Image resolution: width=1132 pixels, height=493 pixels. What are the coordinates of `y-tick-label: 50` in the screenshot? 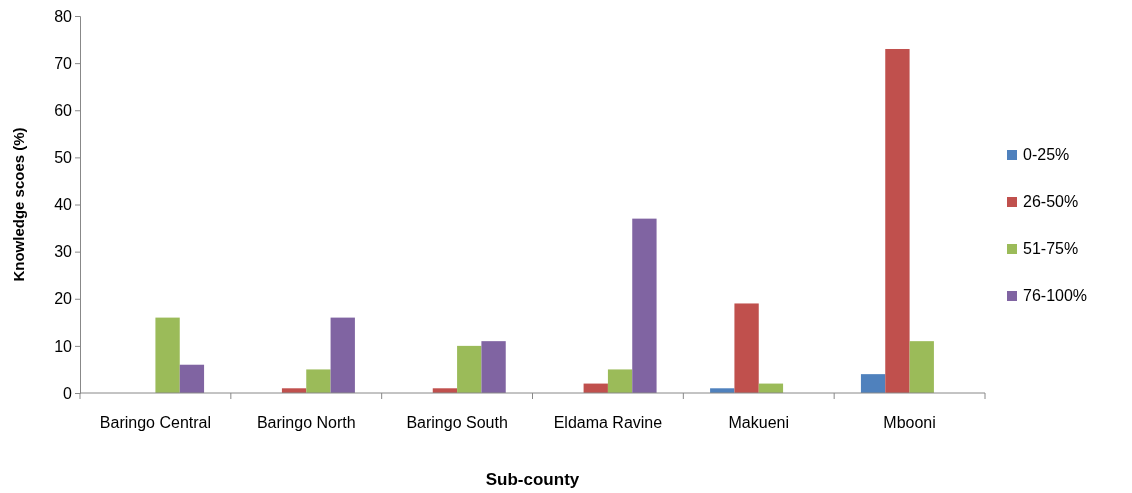 It's located at (63, 157).